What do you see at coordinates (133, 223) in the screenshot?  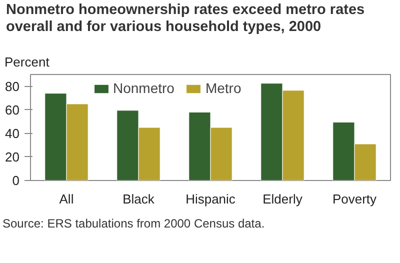 I see `source-note: Source: ERS tabulations from 2000 Census data.` at bounding box center [133, 223].